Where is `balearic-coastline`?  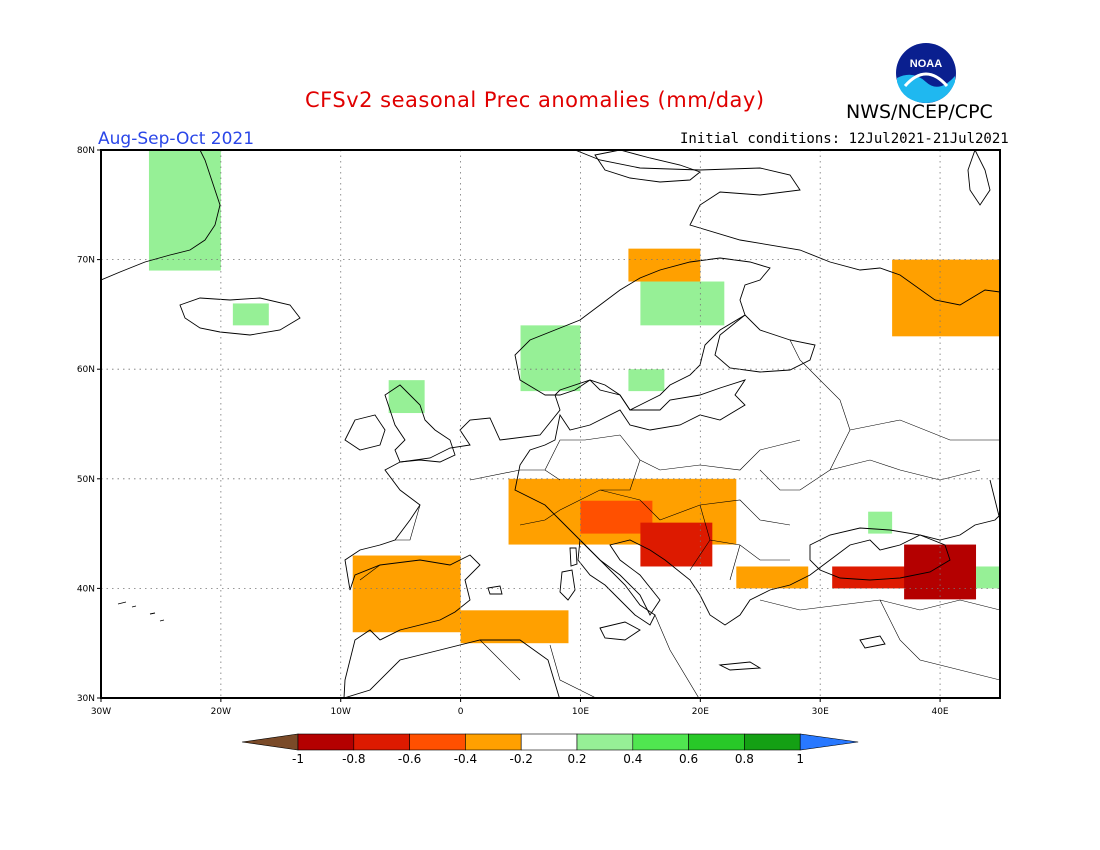
balearic-coastline is located at coordinates (495, 590).